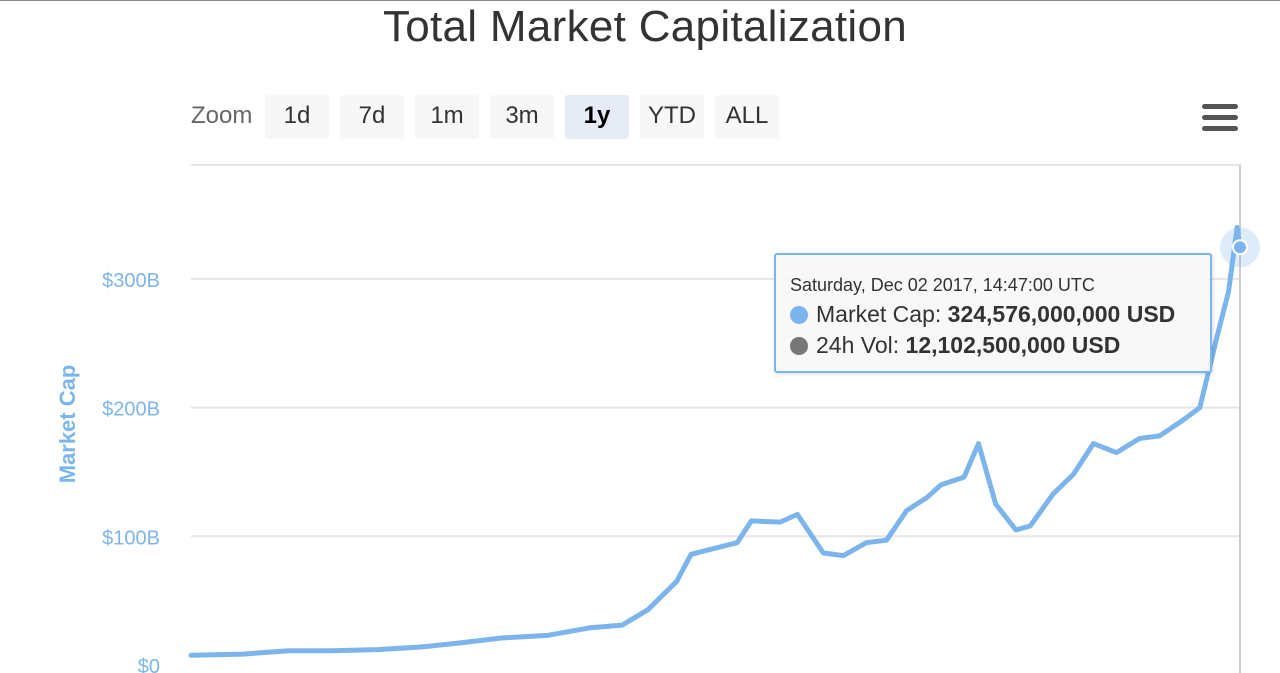 The image size is (1280, 673). I want to click on top-border, so click(640, 0).